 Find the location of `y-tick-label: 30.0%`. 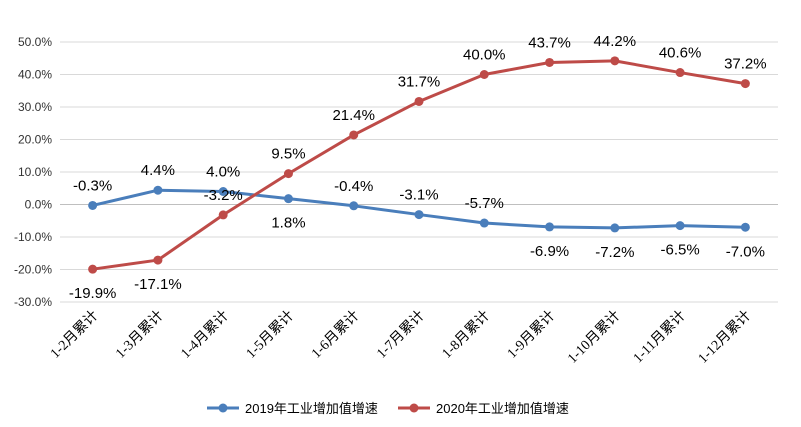

y-tick-label: 30.0% is located at coordinates (35, 107).